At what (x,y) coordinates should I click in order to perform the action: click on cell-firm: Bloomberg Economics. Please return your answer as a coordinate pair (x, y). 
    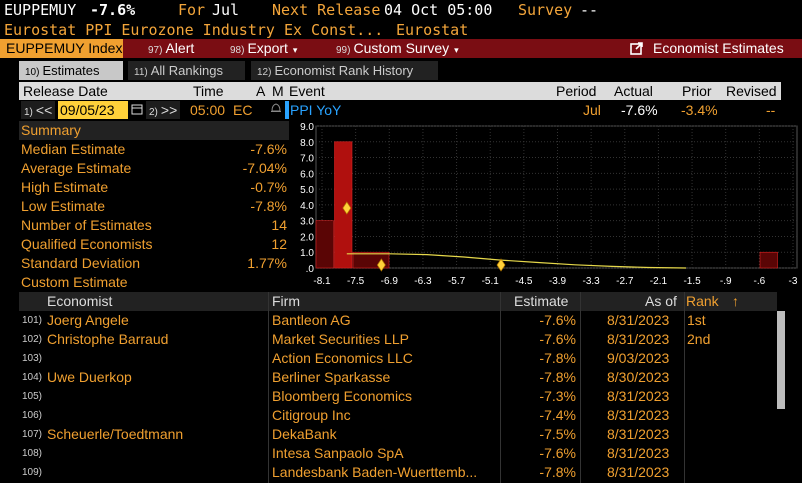
    Looking at the image, I should click on (342, 396).